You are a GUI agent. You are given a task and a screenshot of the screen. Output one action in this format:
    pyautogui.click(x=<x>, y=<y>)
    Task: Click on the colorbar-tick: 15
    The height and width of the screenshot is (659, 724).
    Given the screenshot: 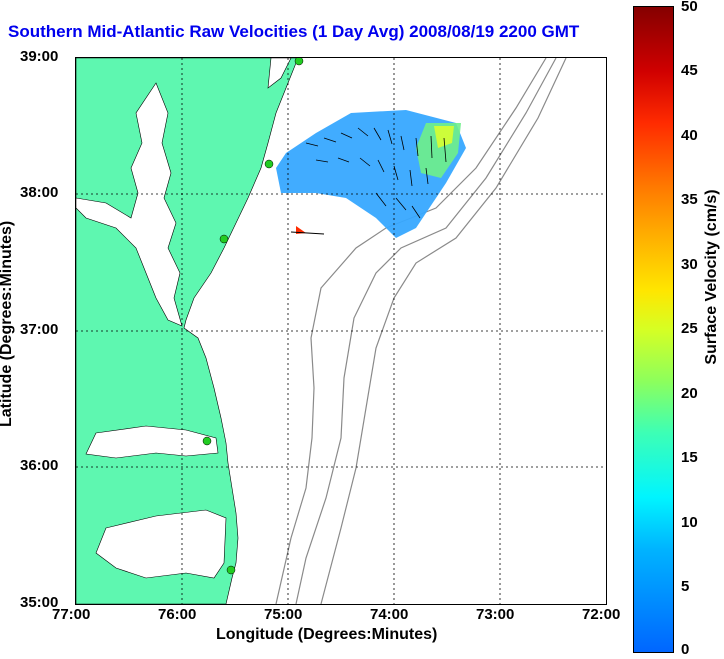 What is the action you would take?
    pyautogui.click(x=689, y=457)
    